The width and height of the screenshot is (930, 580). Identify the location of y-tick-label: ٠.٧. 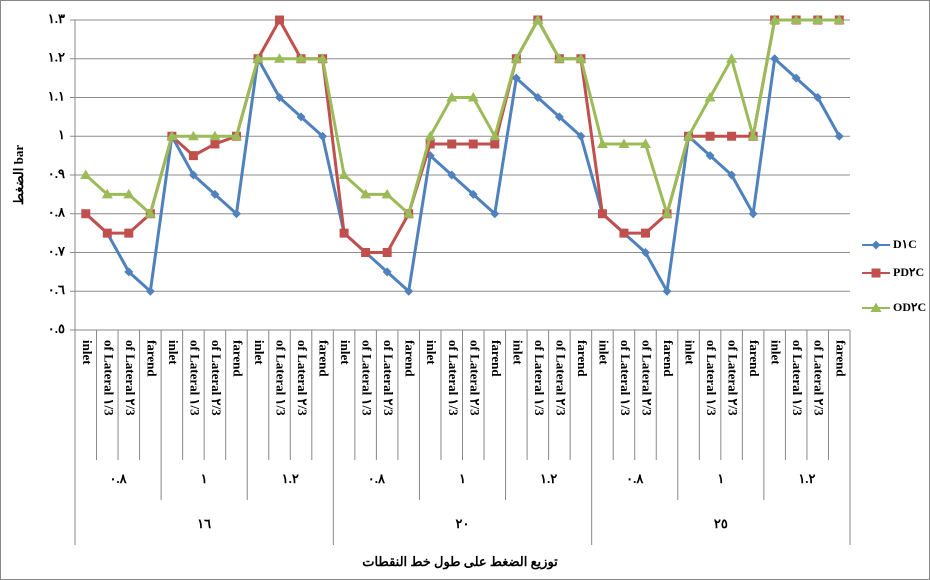
(57, 250).